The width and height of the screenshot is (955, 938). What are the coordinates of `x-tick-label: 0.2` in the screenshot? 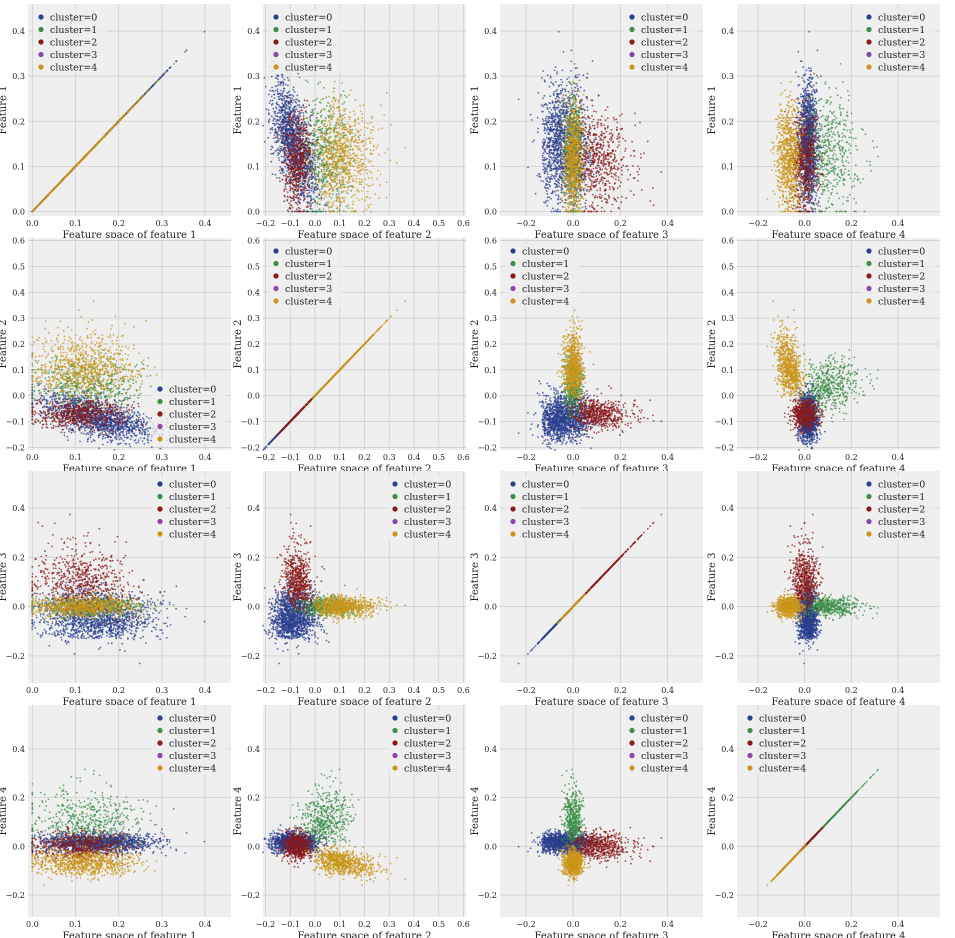 It's located at (118, 223).